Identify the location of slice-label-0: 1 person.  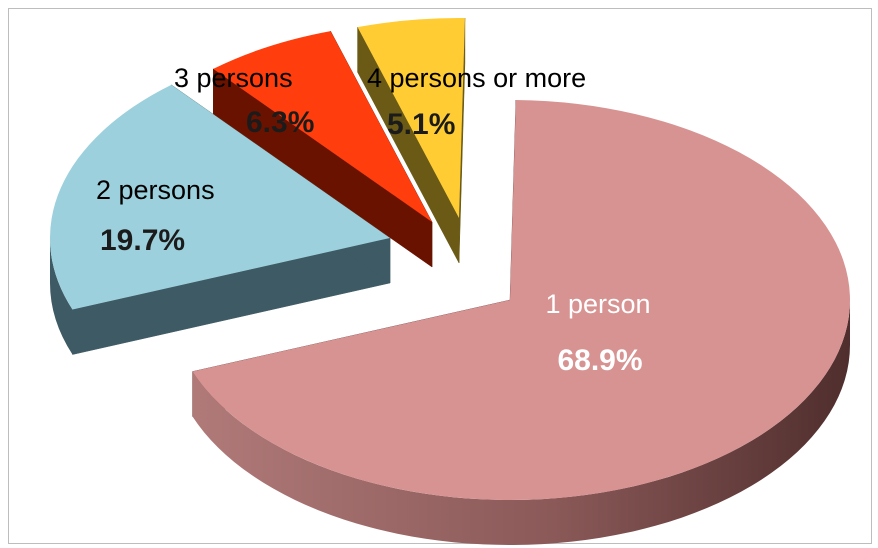
(597, 304).